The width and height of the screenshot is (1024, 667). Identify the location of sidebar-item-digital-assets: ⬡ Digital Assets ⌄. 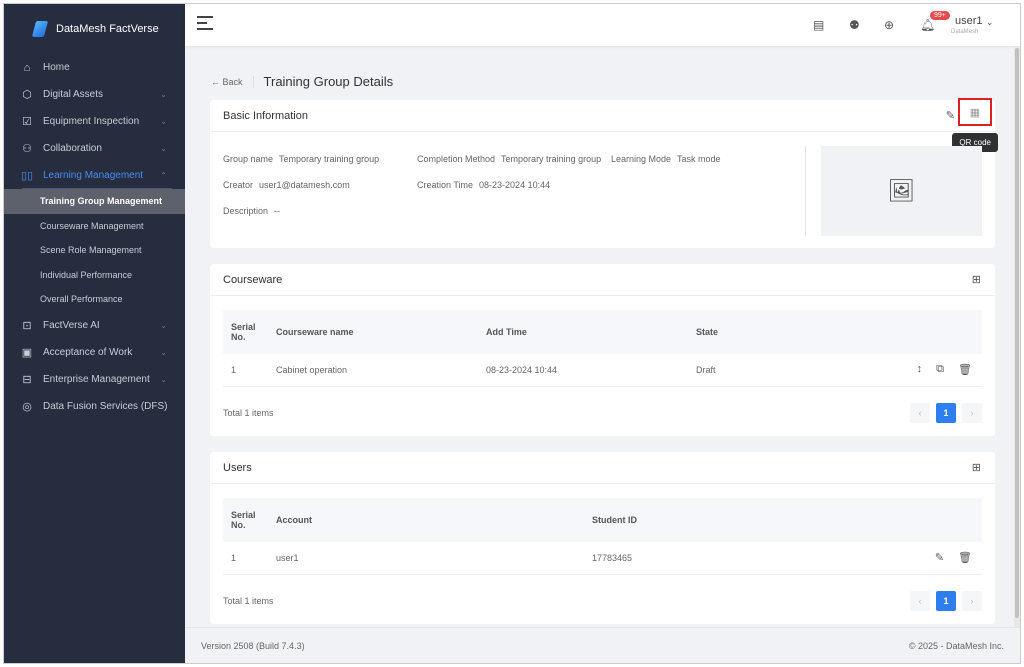
(94, 94).